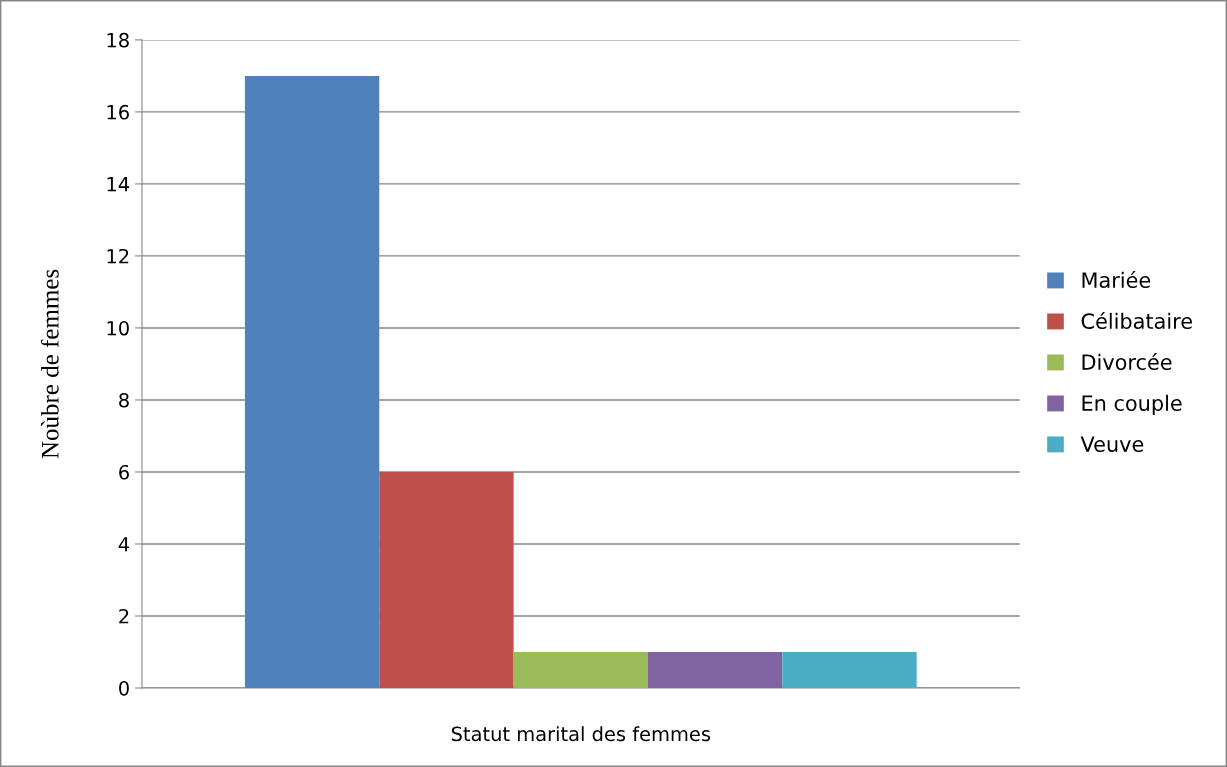  I want to click on y-axis-title: Noùbre de femmes, so click(49, 364).